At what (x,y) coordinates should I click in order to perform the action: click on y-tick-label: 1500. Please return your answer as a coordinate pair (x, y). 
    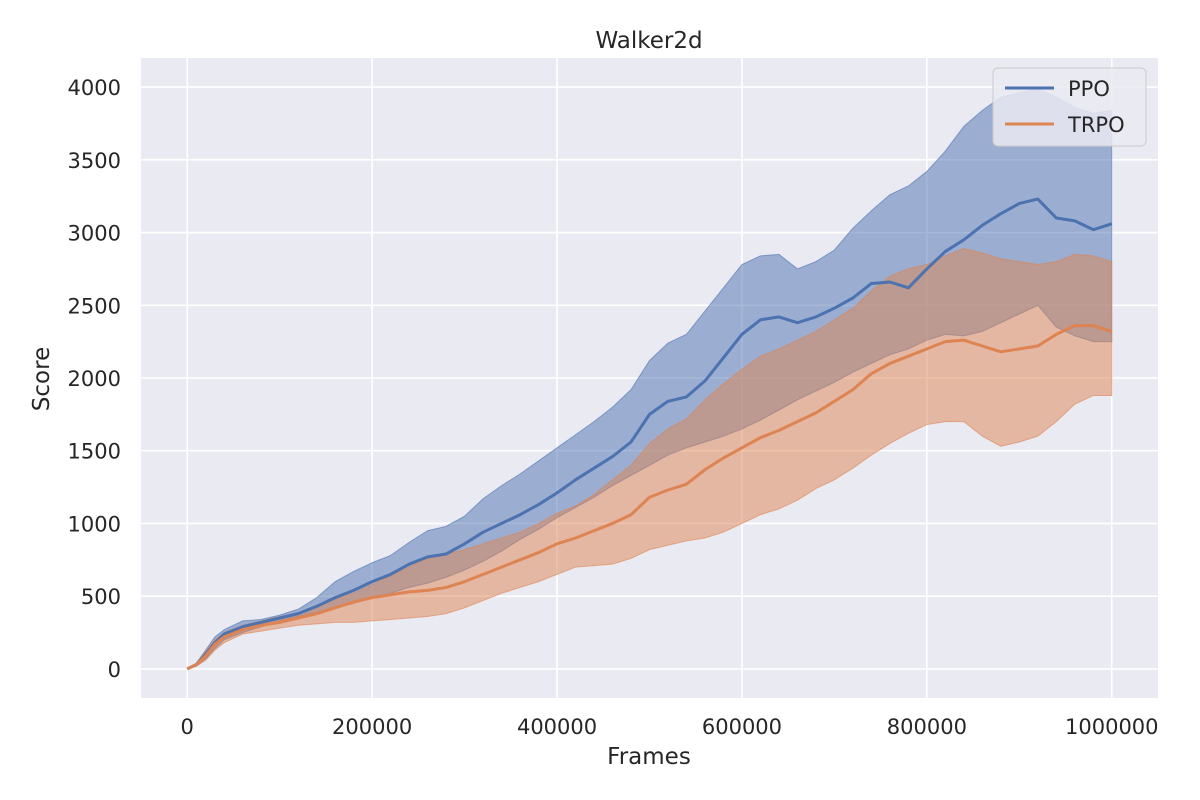
    Looking at the image, I should click on (94, 452).